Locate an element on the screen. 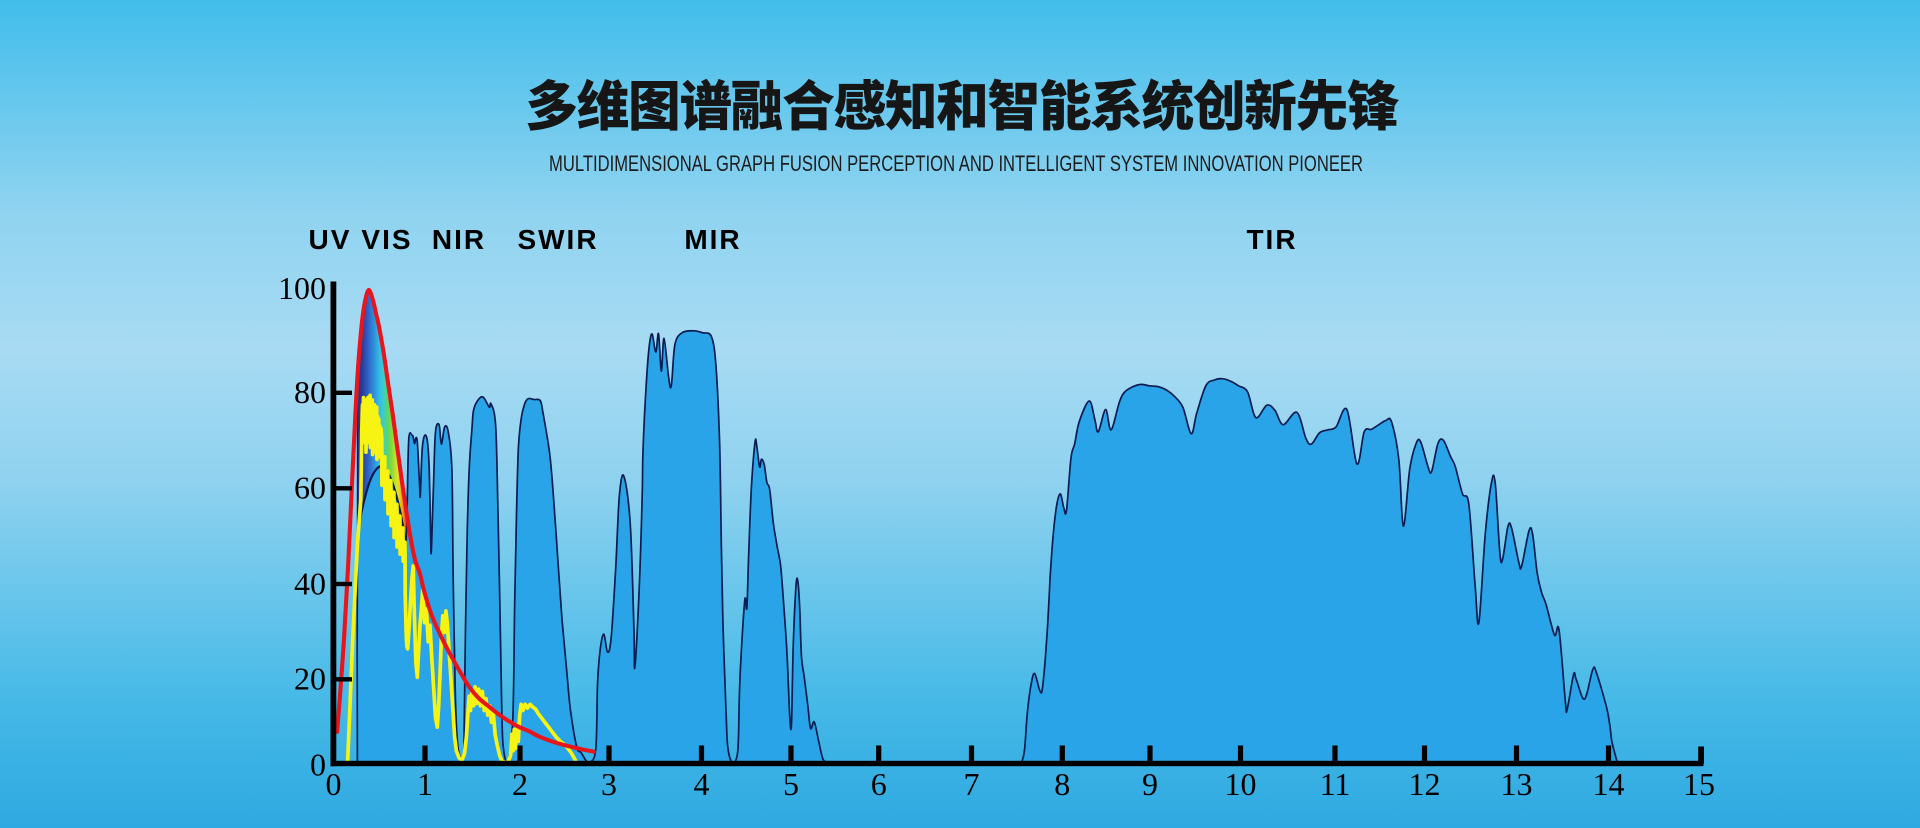 This screenshot has height=828, width=1920. svg-text: 13 is located at coordinates (1517, 784).